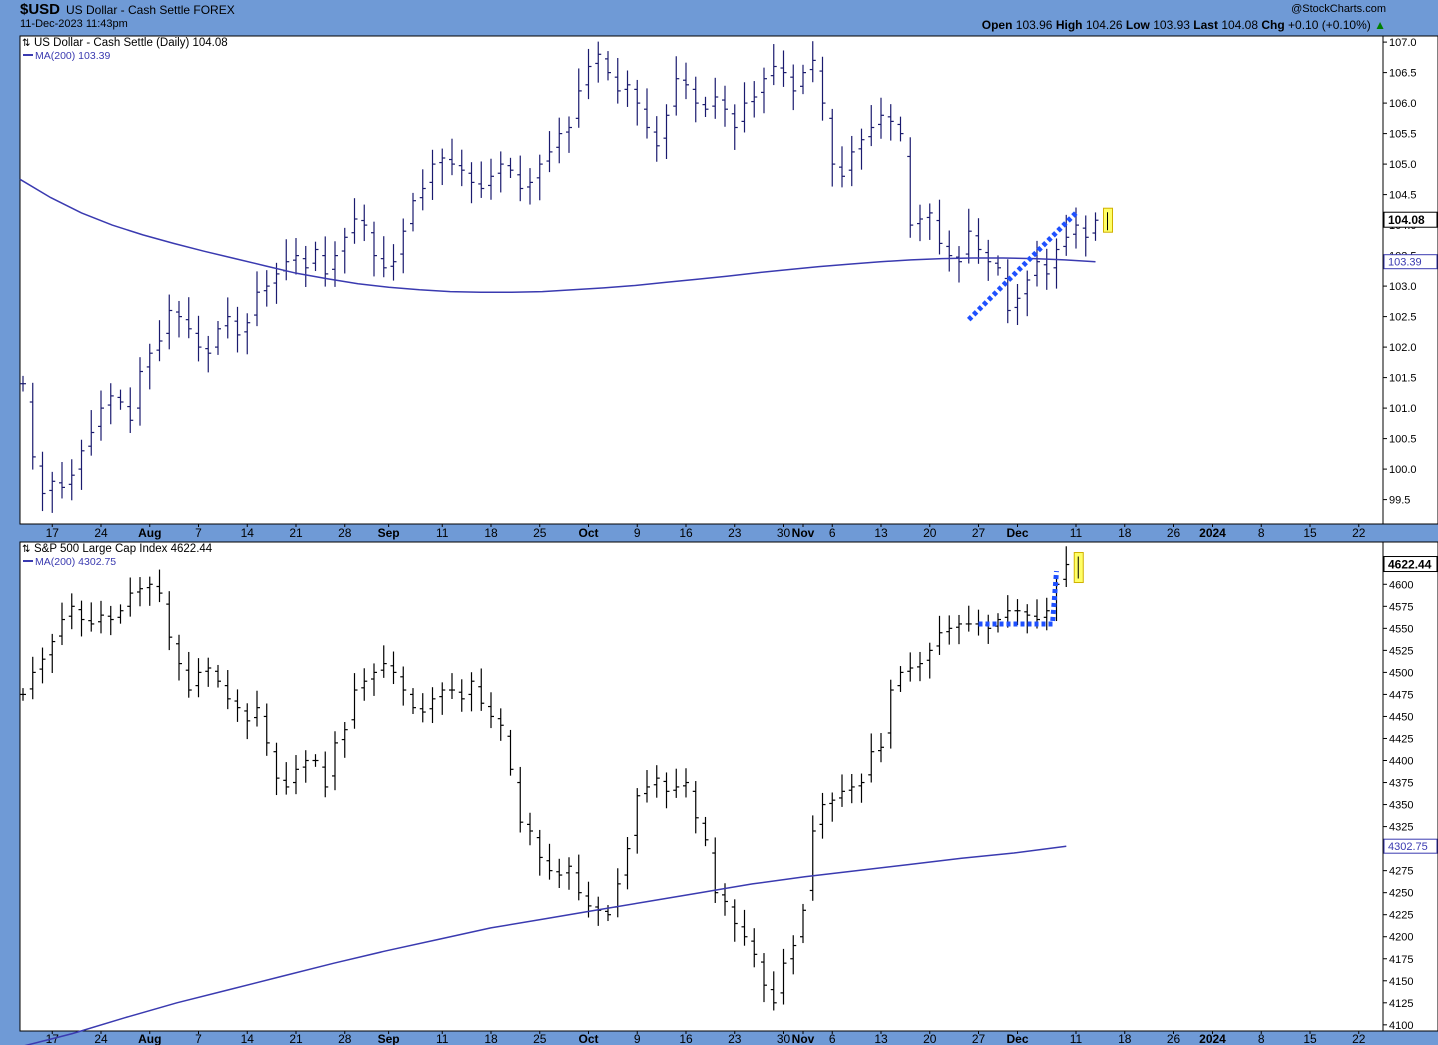  Describe the element at coordinates (1240, 25) in the screenshot. I see `last-value: 104.08` at that location.